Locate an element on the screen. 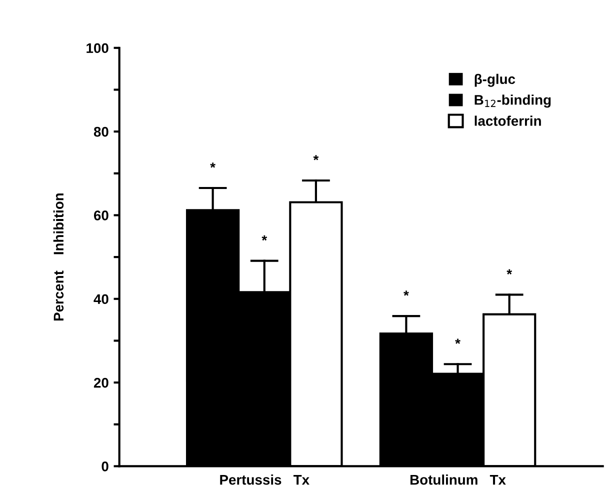 This screenshot has width=612, height=504. y-tick-label: 20 is located at coordinates (101, 383).